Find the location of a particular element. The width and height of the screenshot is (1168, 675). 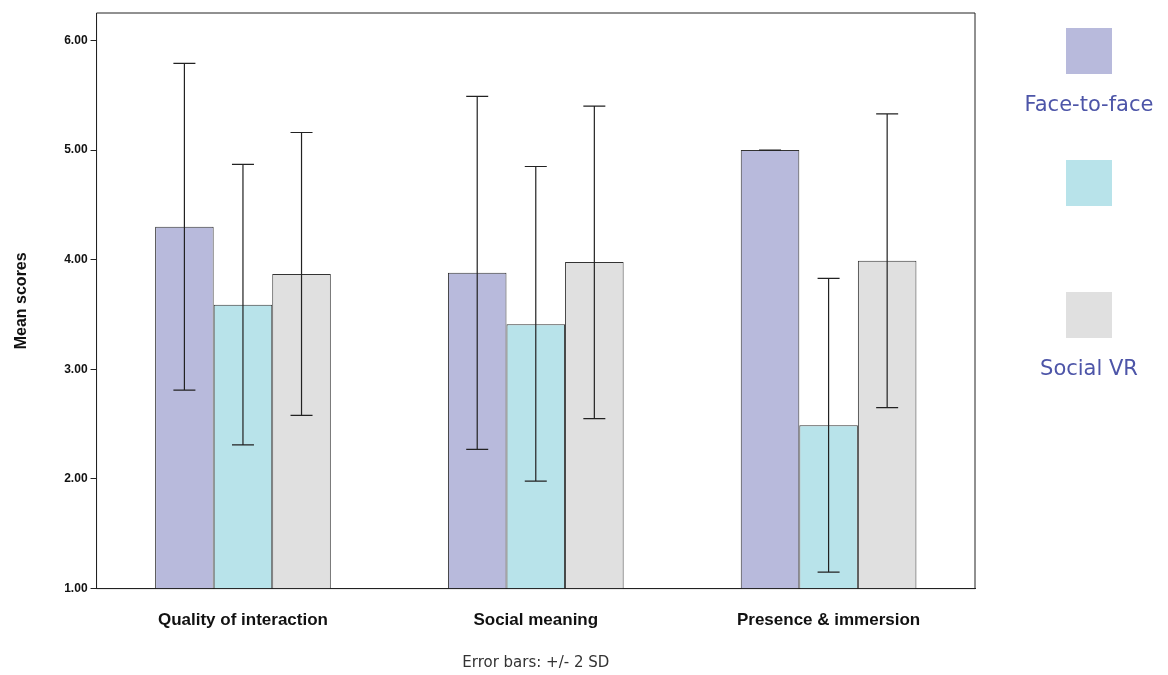

text: Error bars: +/- 2 SD is located at coordinates (536, 662).